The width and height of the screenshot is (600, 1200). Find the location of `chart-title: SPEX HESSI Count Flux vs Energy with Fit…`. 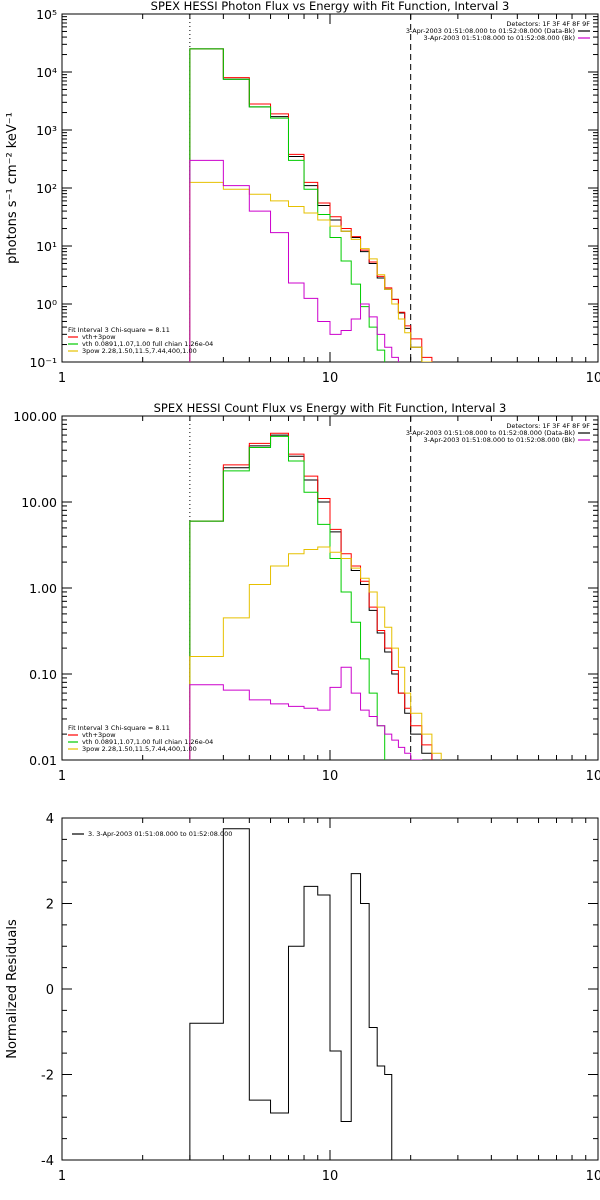

chart-title: SPEX HESSI Count Flux vs Energy with Fit… is located at coordinates (330, 408).